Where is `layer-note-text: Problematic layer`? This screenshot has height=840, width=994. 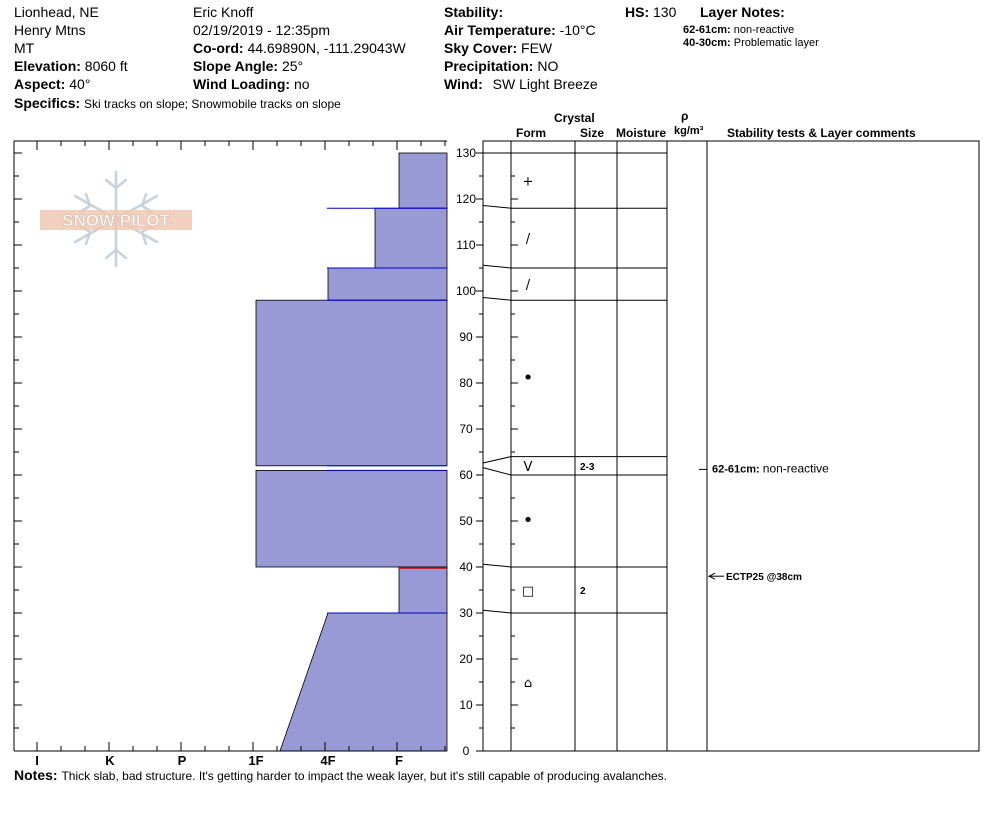
layer-note-text: Problematic layer is located at coordinates (776, 43).